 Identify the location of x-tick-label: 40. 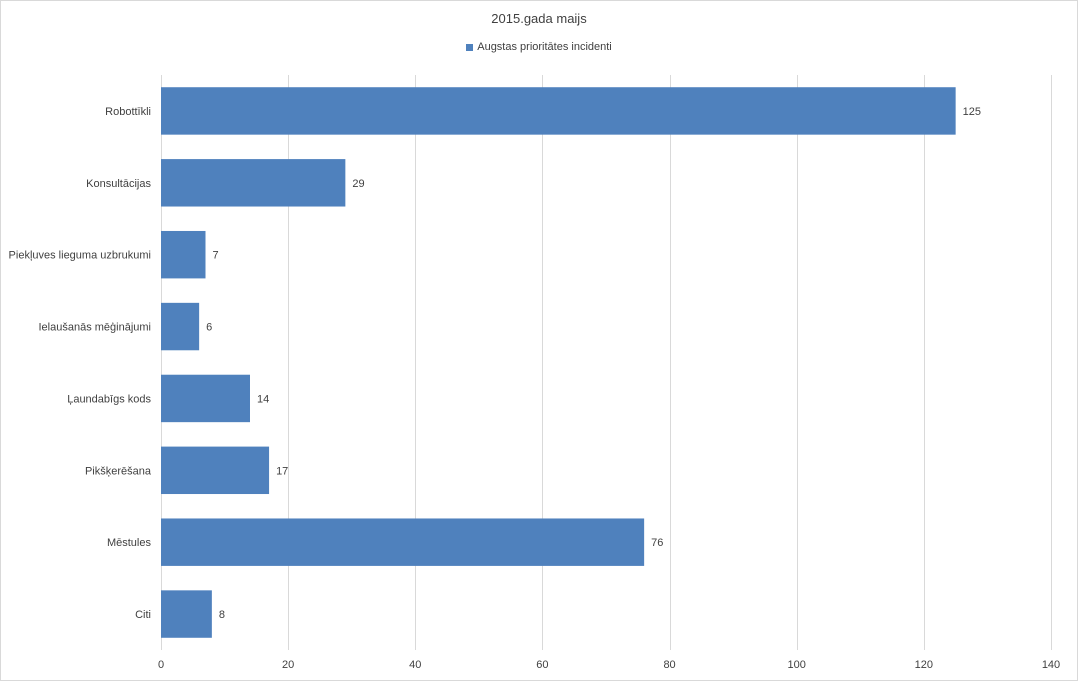
(415, 665).